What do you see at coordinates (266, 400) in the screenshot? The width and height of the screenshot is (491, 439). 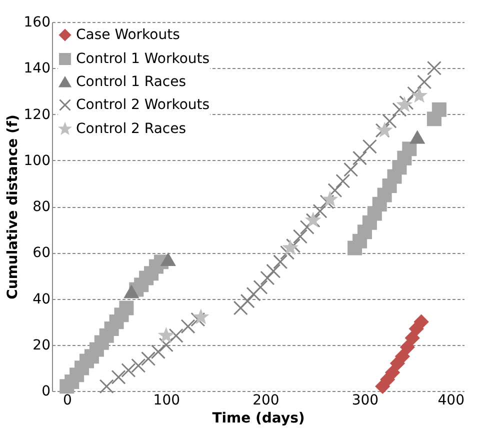 I see `x-tick-label: 200` at bounding box center [266, 400].